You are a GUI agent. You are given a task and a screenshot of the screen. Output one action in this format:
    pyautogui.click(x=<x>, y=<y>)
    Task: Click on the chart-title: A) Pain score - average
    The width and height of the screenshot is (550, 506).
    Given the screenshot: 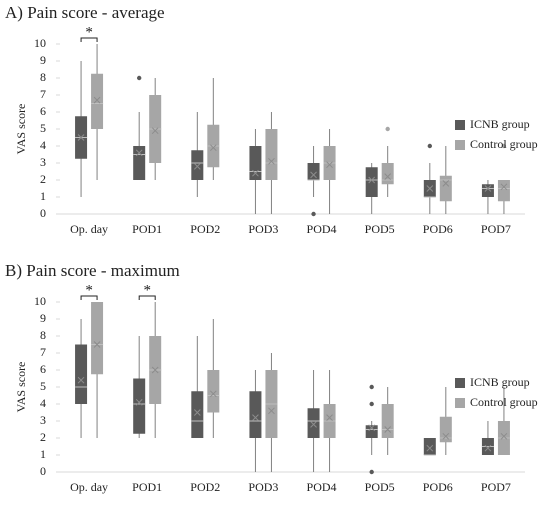 What is the action you would take?
    pyautogui.click(x=85, y=12)
    